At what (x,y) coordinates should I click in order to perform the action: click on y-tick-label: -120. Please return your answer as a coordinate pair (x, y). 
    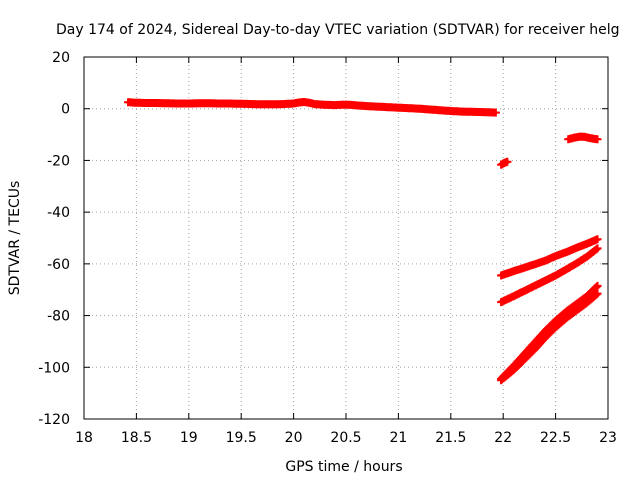
    Looking at the image, I should click on (54, 420).